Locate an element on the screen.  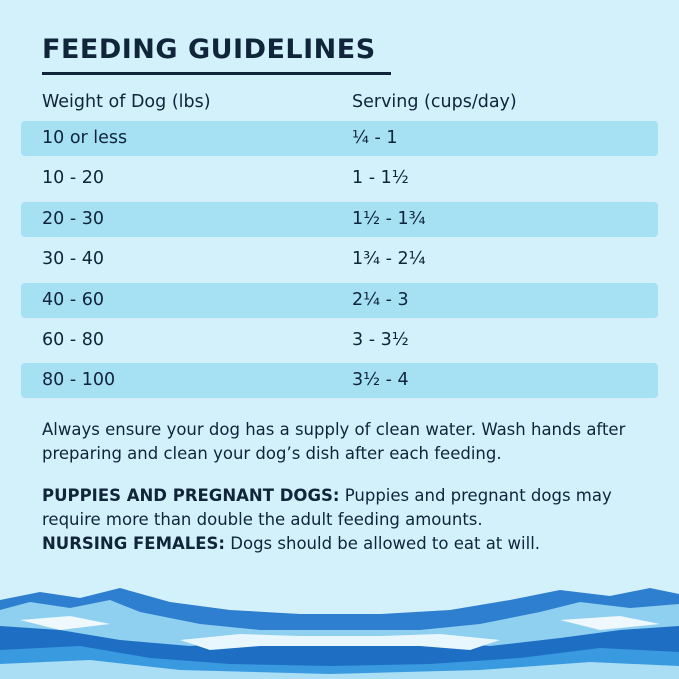
note-text: Dogs should be allowed to eat at will. is located at coordinates (385, 543).